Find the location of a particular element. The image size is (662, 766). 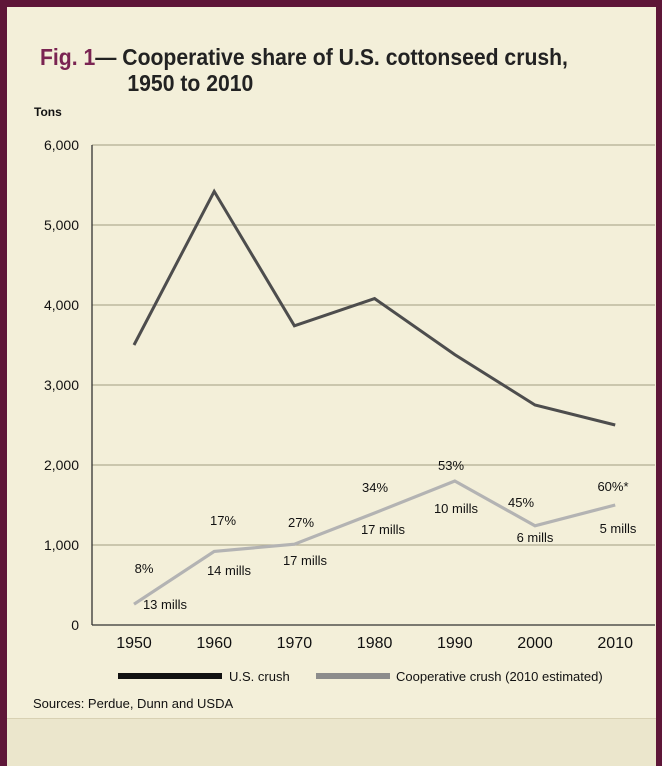

mill-count-label: 6 mills is located at coordinates (535, 537).